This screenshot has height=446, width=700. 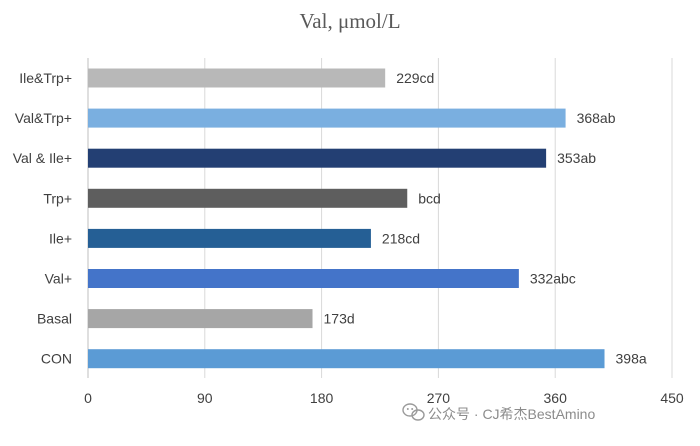 What do you see at coordinates (384, 398) in the screenshot?
I see `x-tick-labels: 0 90 180 270 360 450` at bounding box center [384, 398].